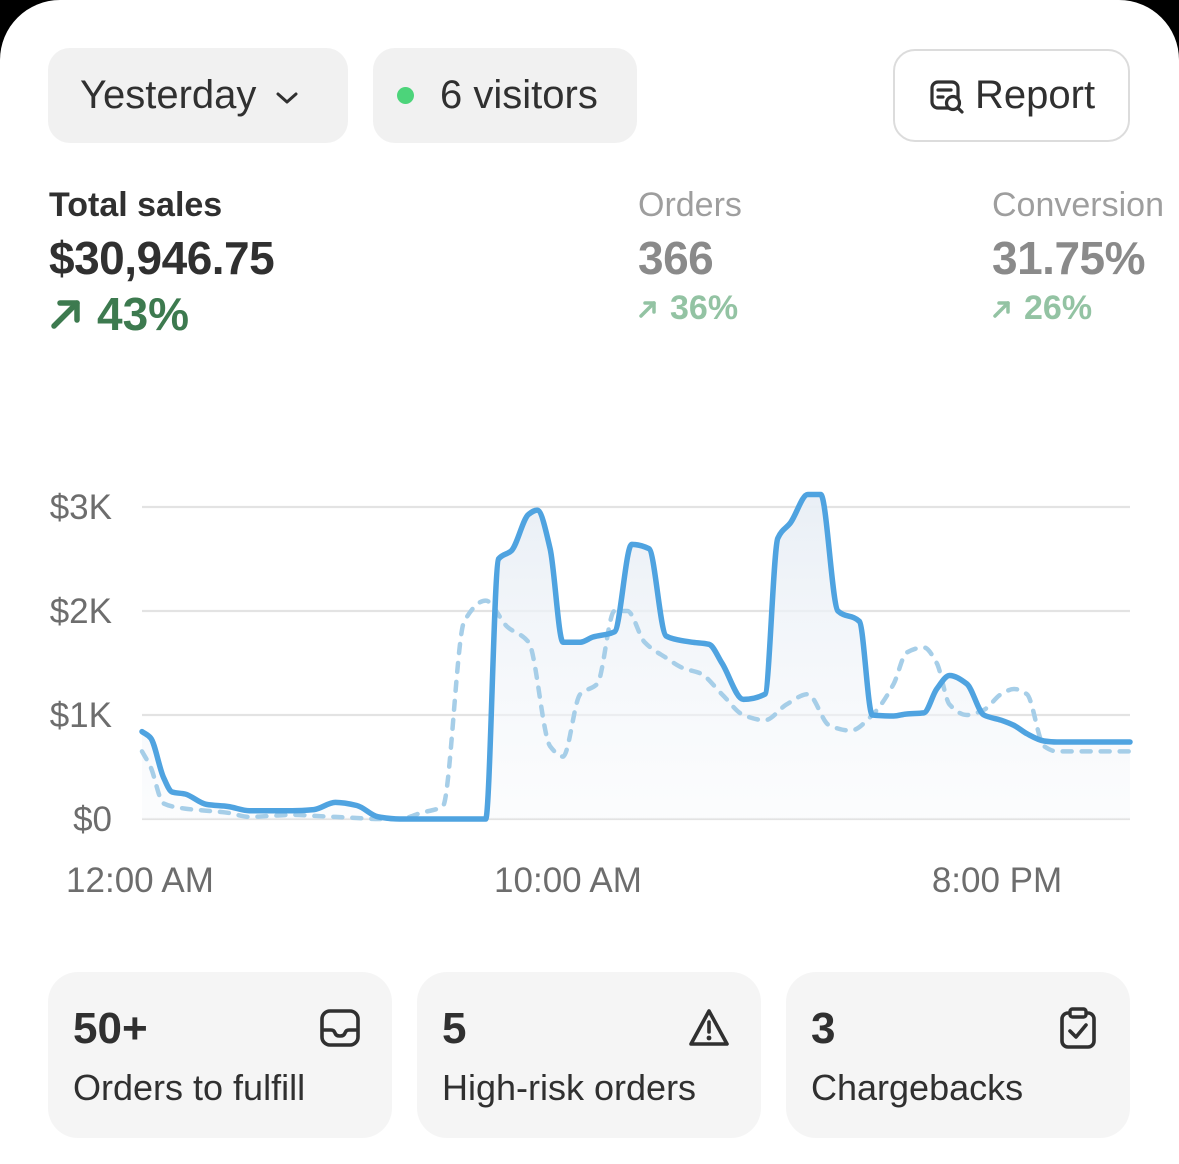  What do you see at coordinates (140, 880) in the screenshot?
I see `x-tick-label: 12:00 AM` at bounding box center [140, 880].